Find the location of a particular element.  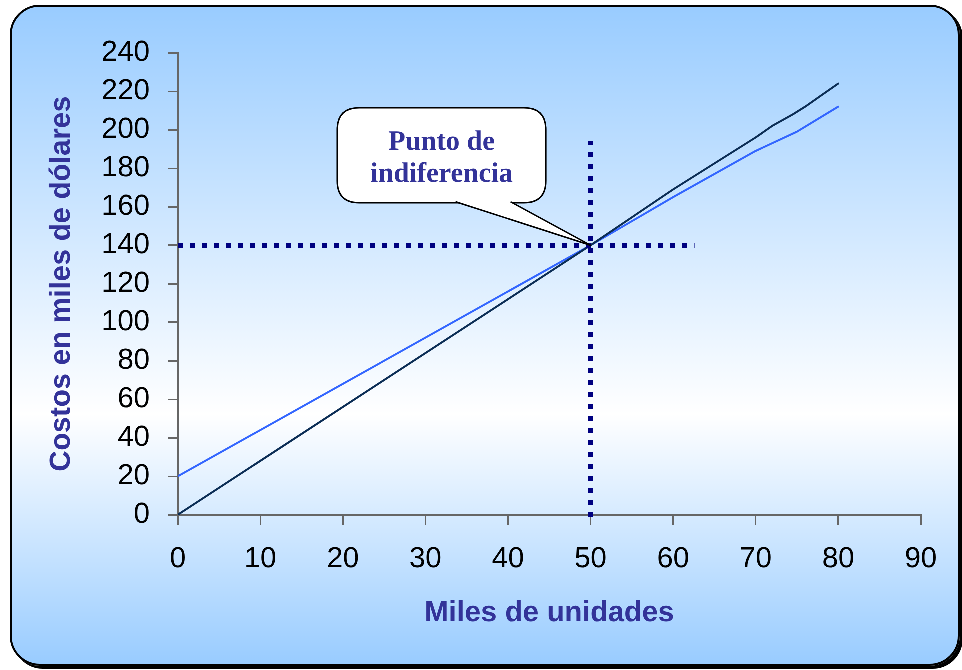

x-tick-label: 10 is located at coordinates (260, 558).